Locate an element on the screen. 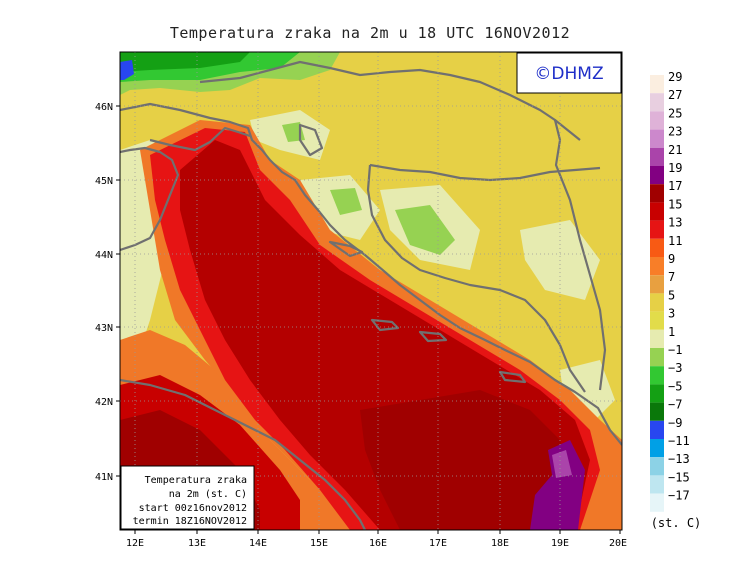 The width and height of the screenshot is (740, 582). legend-label: 21 is located at coordinates (675, 150).